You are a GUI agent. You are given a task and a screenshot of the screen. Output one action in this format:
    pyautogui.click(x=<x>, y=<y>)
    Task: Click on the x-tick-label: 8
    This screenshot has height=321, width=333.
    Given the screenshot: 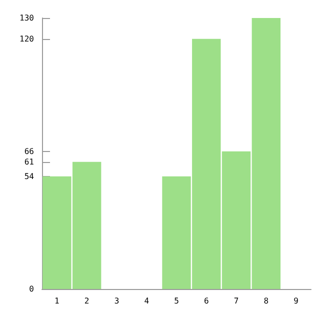 What is the action you would take?
    pyautogui.click(x=266, y=301)
    